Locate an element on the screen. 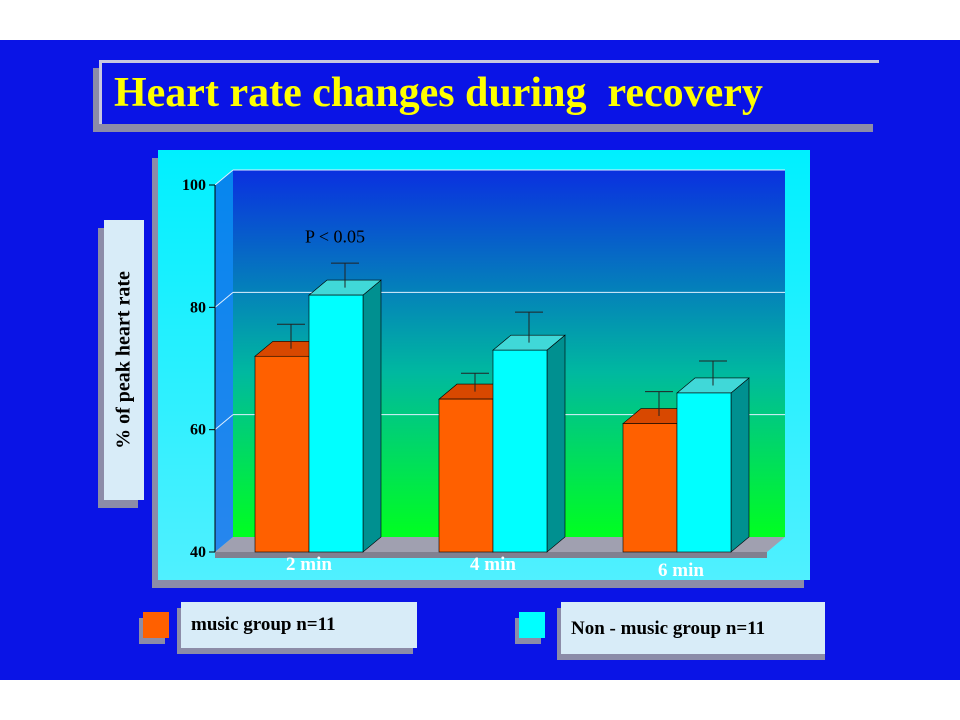 Image resolution: width=960 pixels, height=720 pixels. x-tick-label: 6 min is located at coordinates (681, 570).